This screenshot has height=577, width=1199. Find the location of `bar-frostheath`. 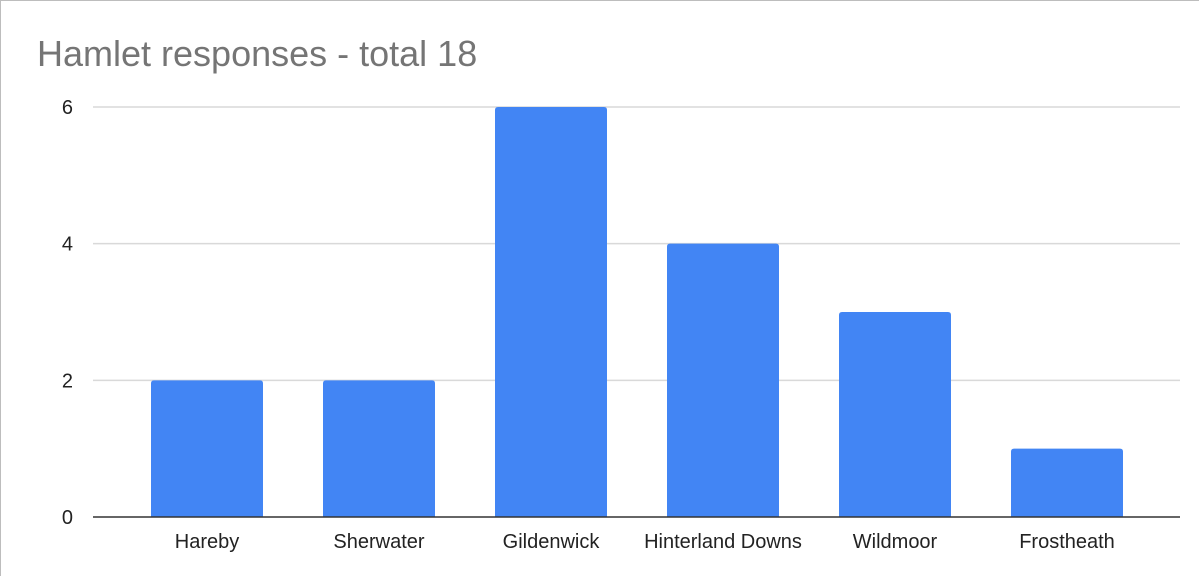

bar-frostheath is located at coordinates (1067, 482).